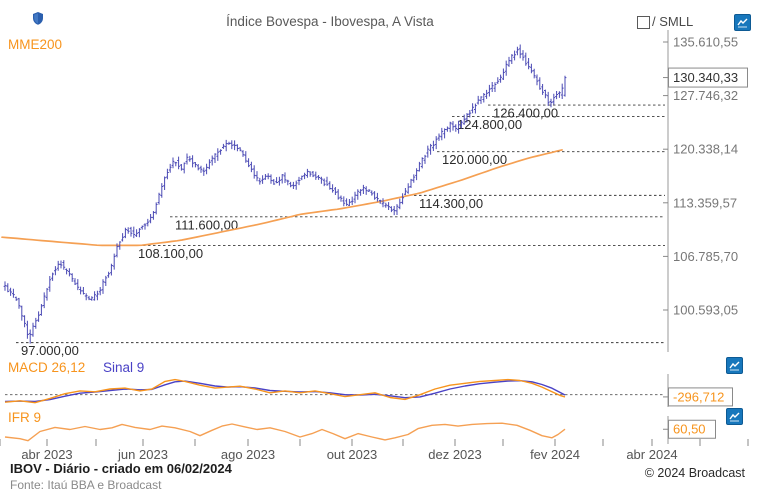 Image resolution: width=768 pixels, height=503 pixels. I want to click on macd-panel: -296,712, so click(368, 390).